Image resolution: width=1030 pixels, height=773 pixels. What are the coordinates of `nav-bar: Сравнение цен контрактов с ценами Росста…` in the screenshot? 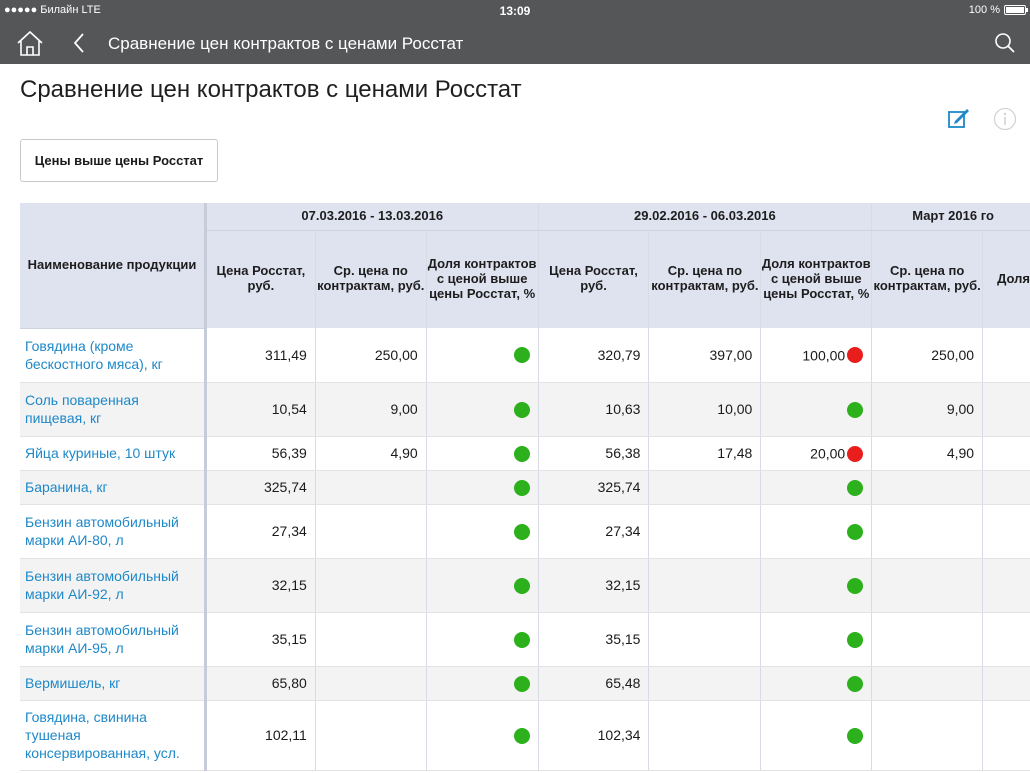 It's located at (515, 43).